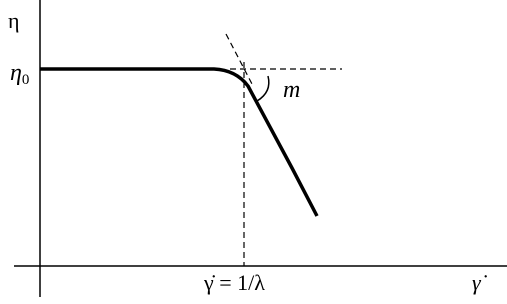 The image size is (507, 304). What do you see at coordinates (291, 90) in the screenshot?
I see `slope-label: m` at bounding box center [291, 90].